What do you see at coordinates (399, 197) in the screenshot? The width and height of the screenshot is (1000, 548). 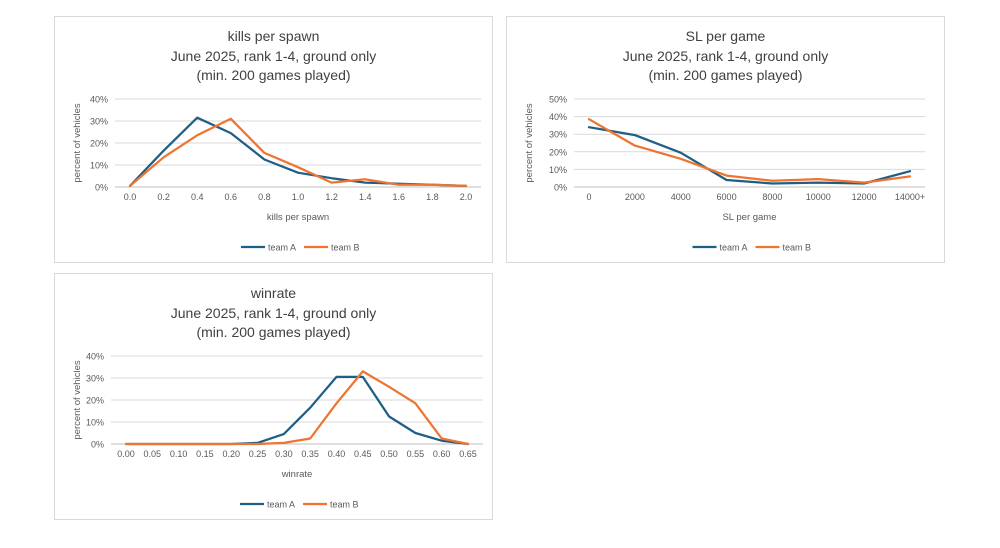 I see `x-tick-label: 1.6` at bounding box center [399, 197].